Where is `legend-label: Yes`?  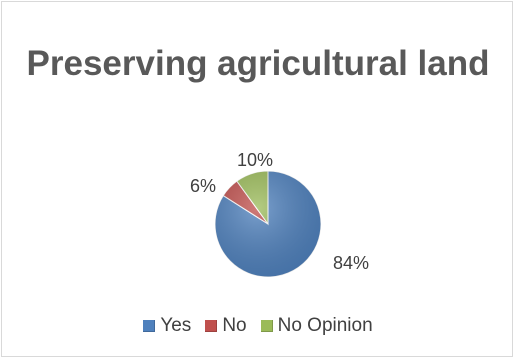
legend-label: Yes is located at coordinates (176, 325).